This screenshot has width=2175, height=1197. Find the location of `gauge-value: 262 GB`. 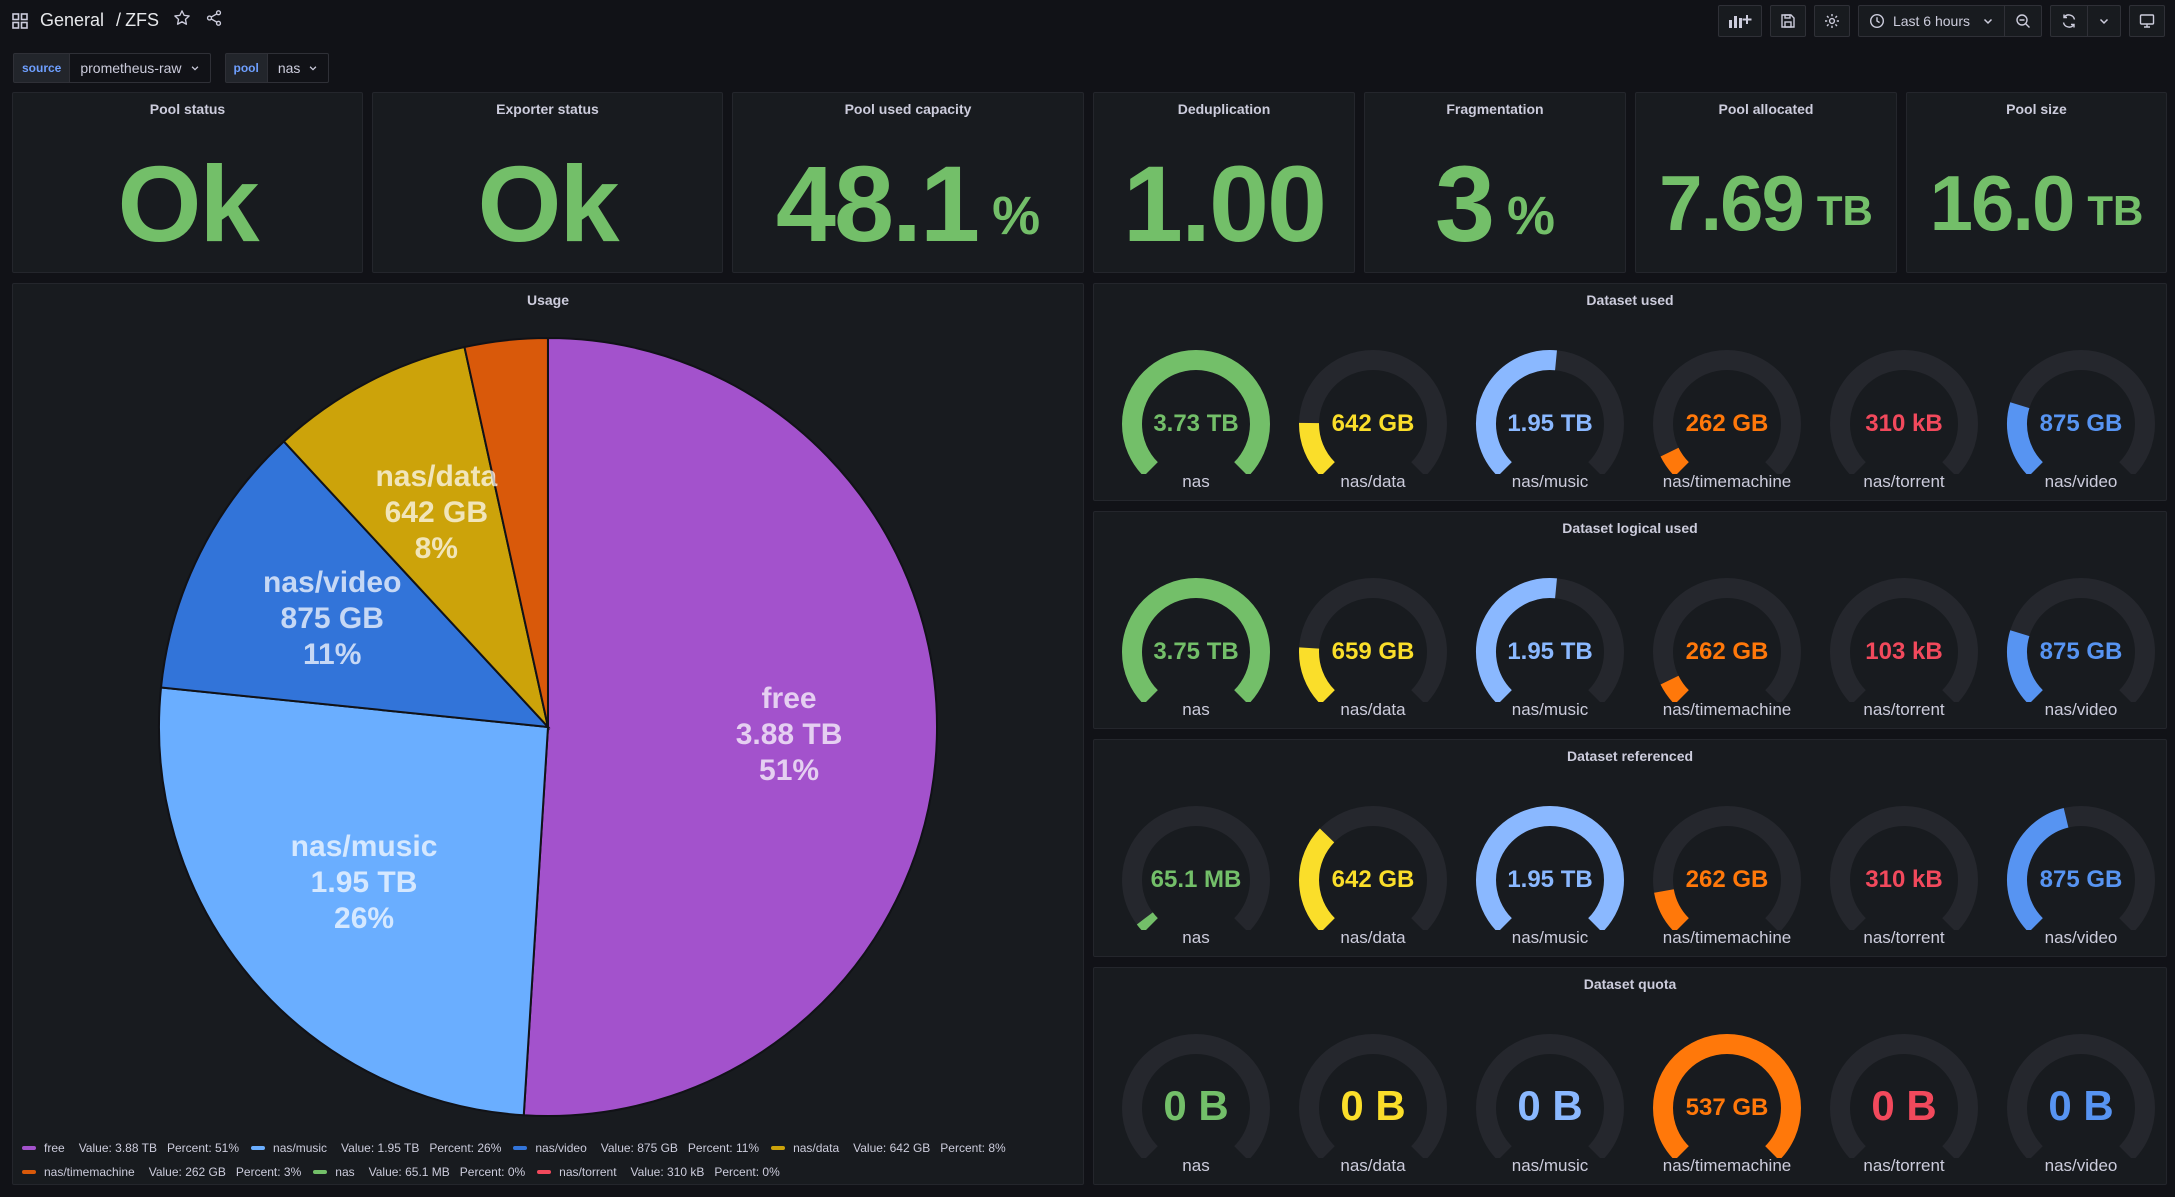

gauge-value: 262 GB is located at coordinates (1727, 879).